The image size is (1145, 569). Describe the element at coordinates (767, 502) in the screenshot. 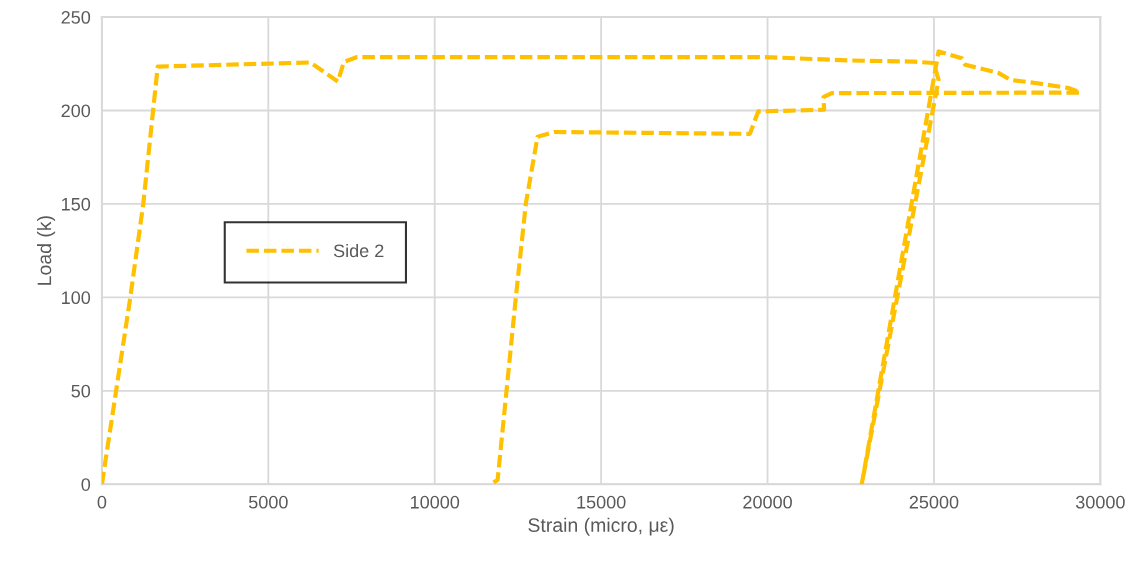

I see `x-tick-label: 20000` at that location.